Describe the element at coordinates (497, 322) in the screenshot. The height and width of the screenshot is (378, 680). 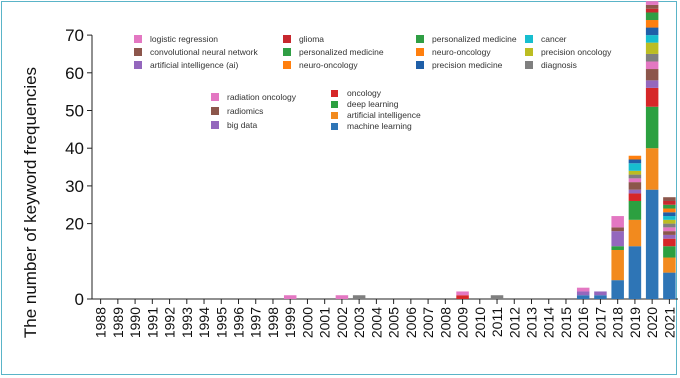
I see `x-tick-label: 2011` at that location.